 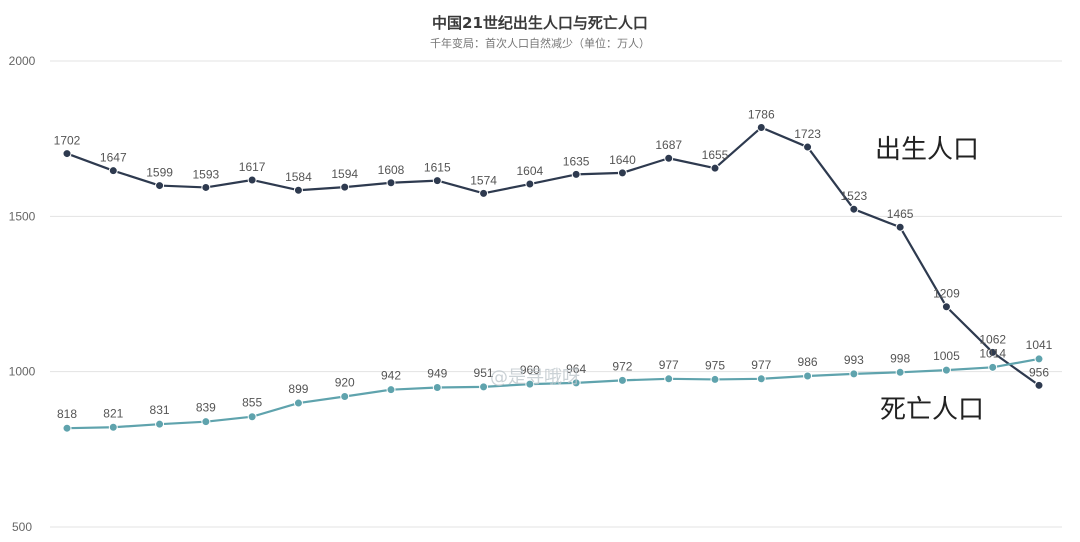 What do you see at coordinates (535, 377) in the screenshot?
I see `watermark: @是寻哦呀` at bounding box center [535, 377].